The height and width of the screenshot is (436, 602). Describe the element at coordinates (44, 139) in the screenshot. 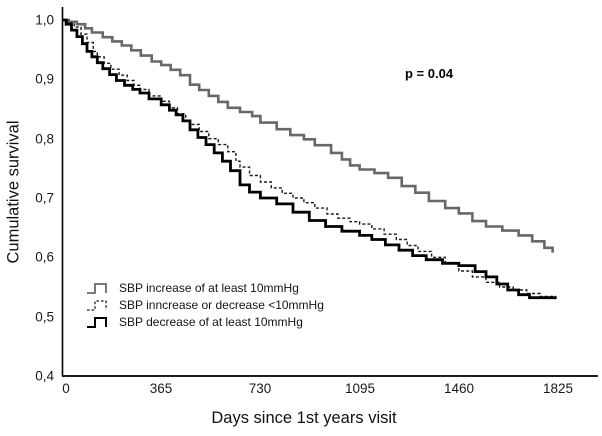

I see `y-tick-label: 0,8` at that location.